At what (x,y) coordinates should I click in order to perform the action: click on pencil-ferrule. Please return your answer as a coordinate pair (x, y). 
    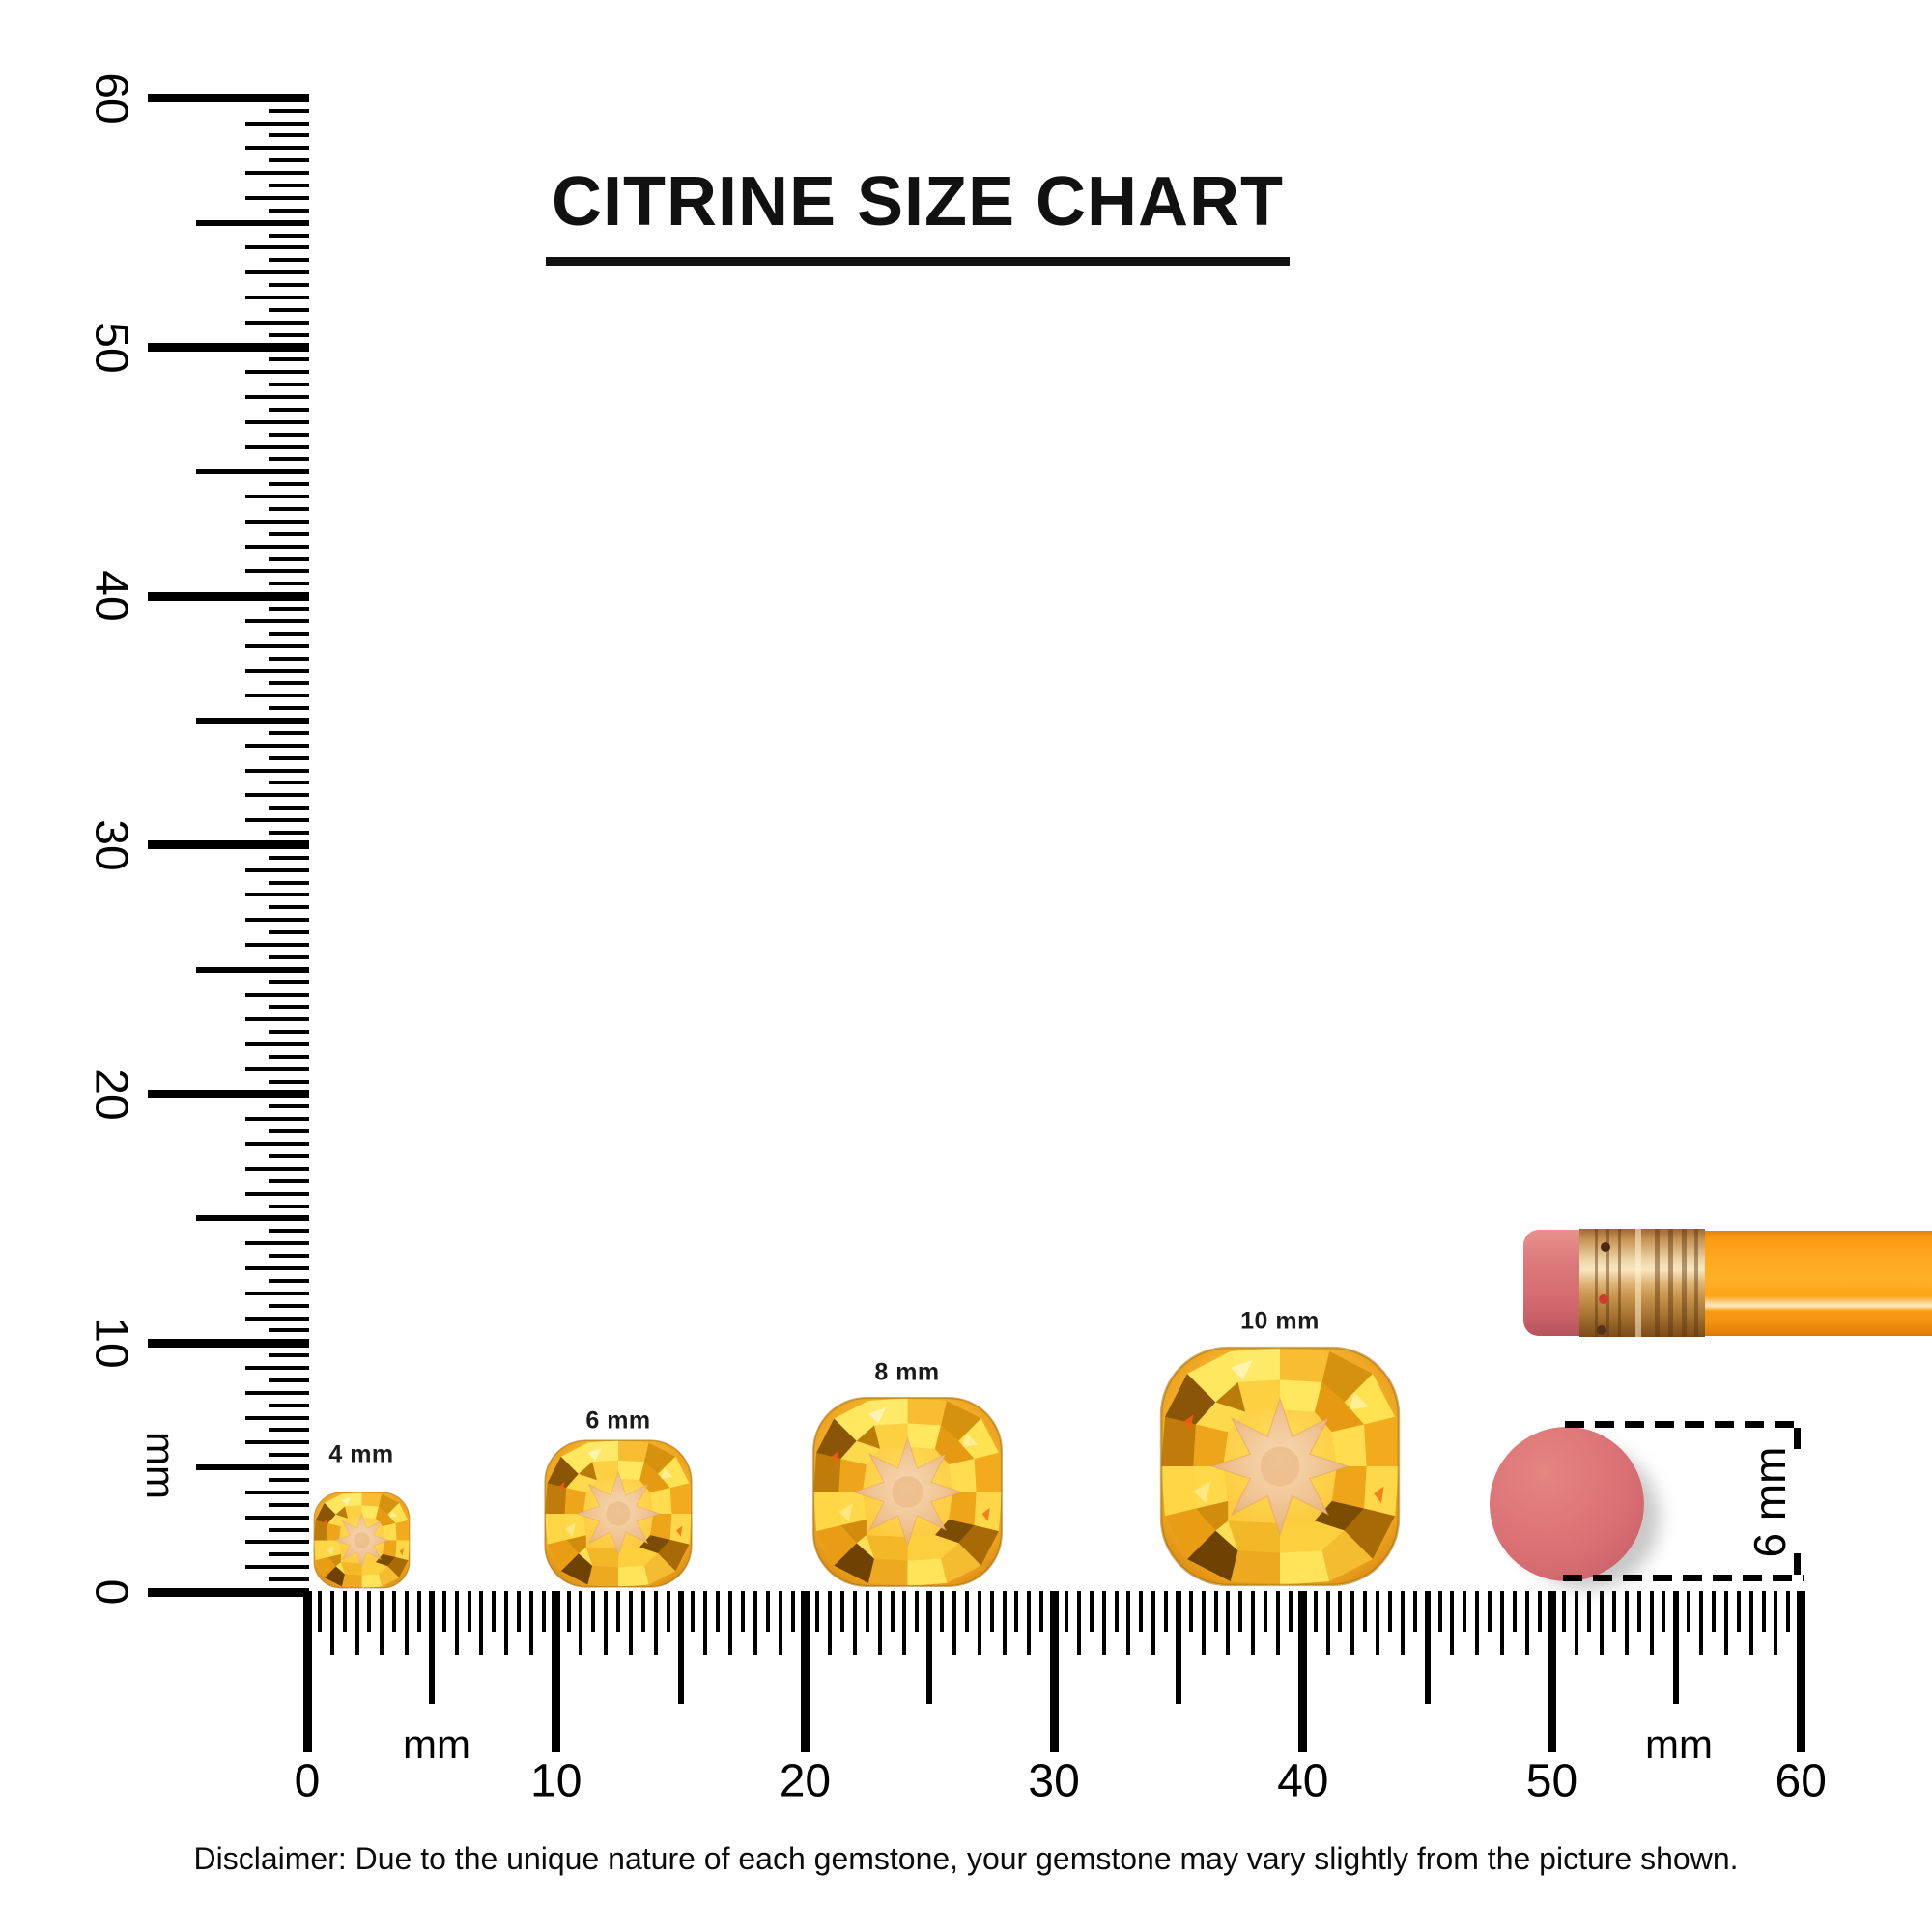
    Looking at the image, I should click on (1642, 1283).